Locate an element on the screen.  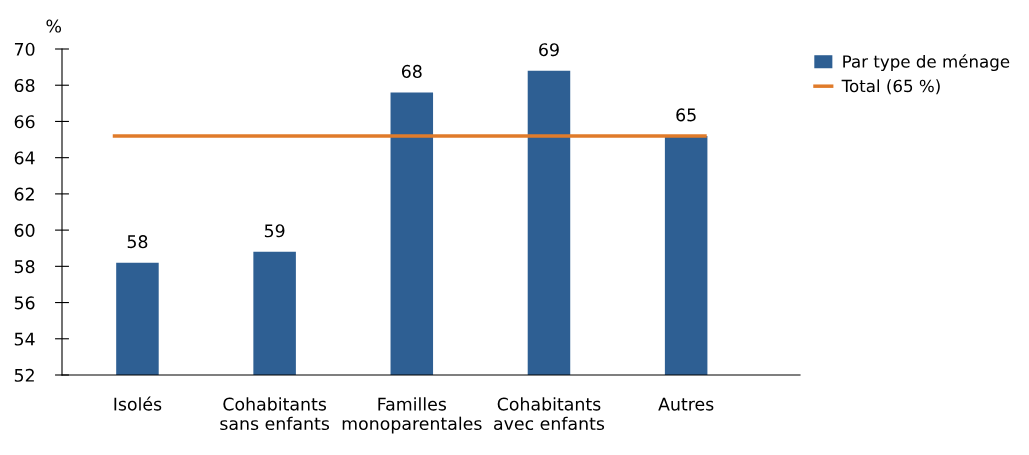
y-tick-label: 60 is located at coordinates (24, 230).